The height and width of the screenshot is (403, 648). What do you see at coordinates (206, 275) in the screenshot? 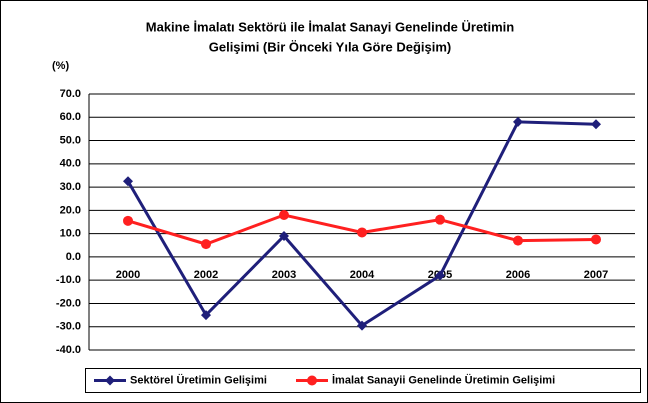
I see `x-tick-label: 2002` at bounding box center [206, 275].